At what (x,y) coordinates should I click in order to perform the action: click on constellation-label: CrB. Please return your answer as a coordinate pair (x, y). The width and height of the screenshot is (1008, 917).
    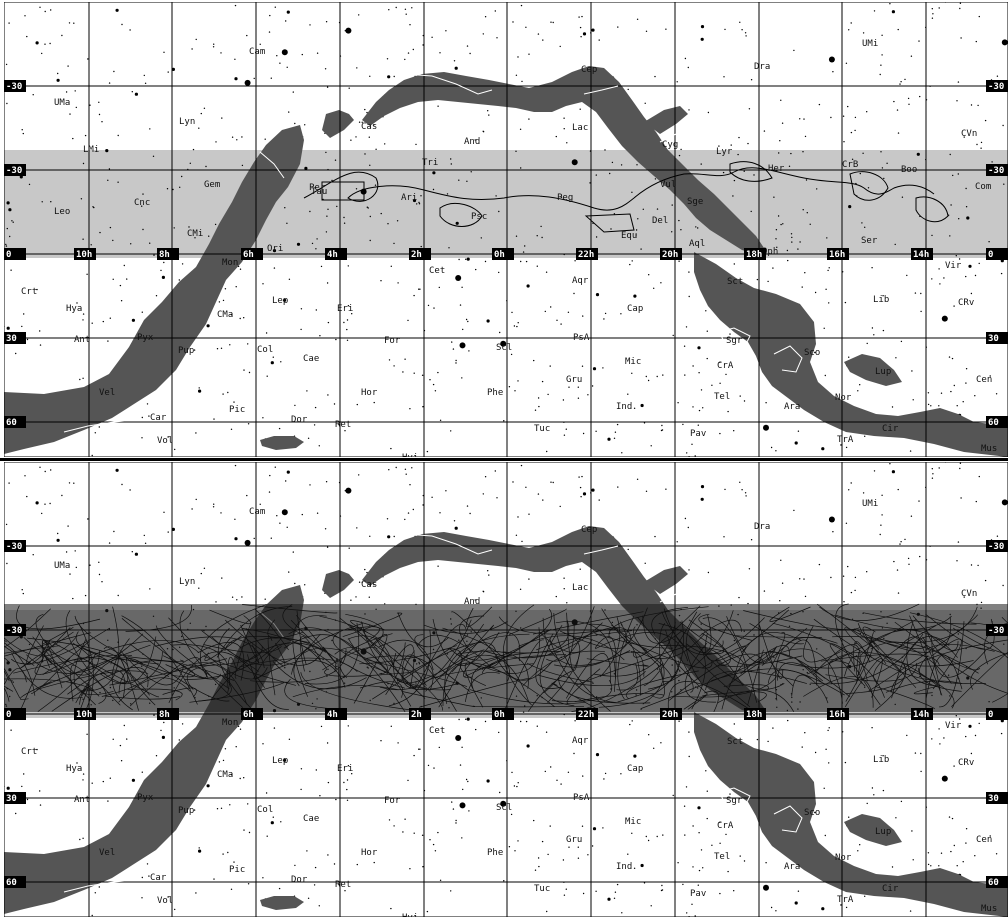
    Looking at the image, I should click on (850, 165).